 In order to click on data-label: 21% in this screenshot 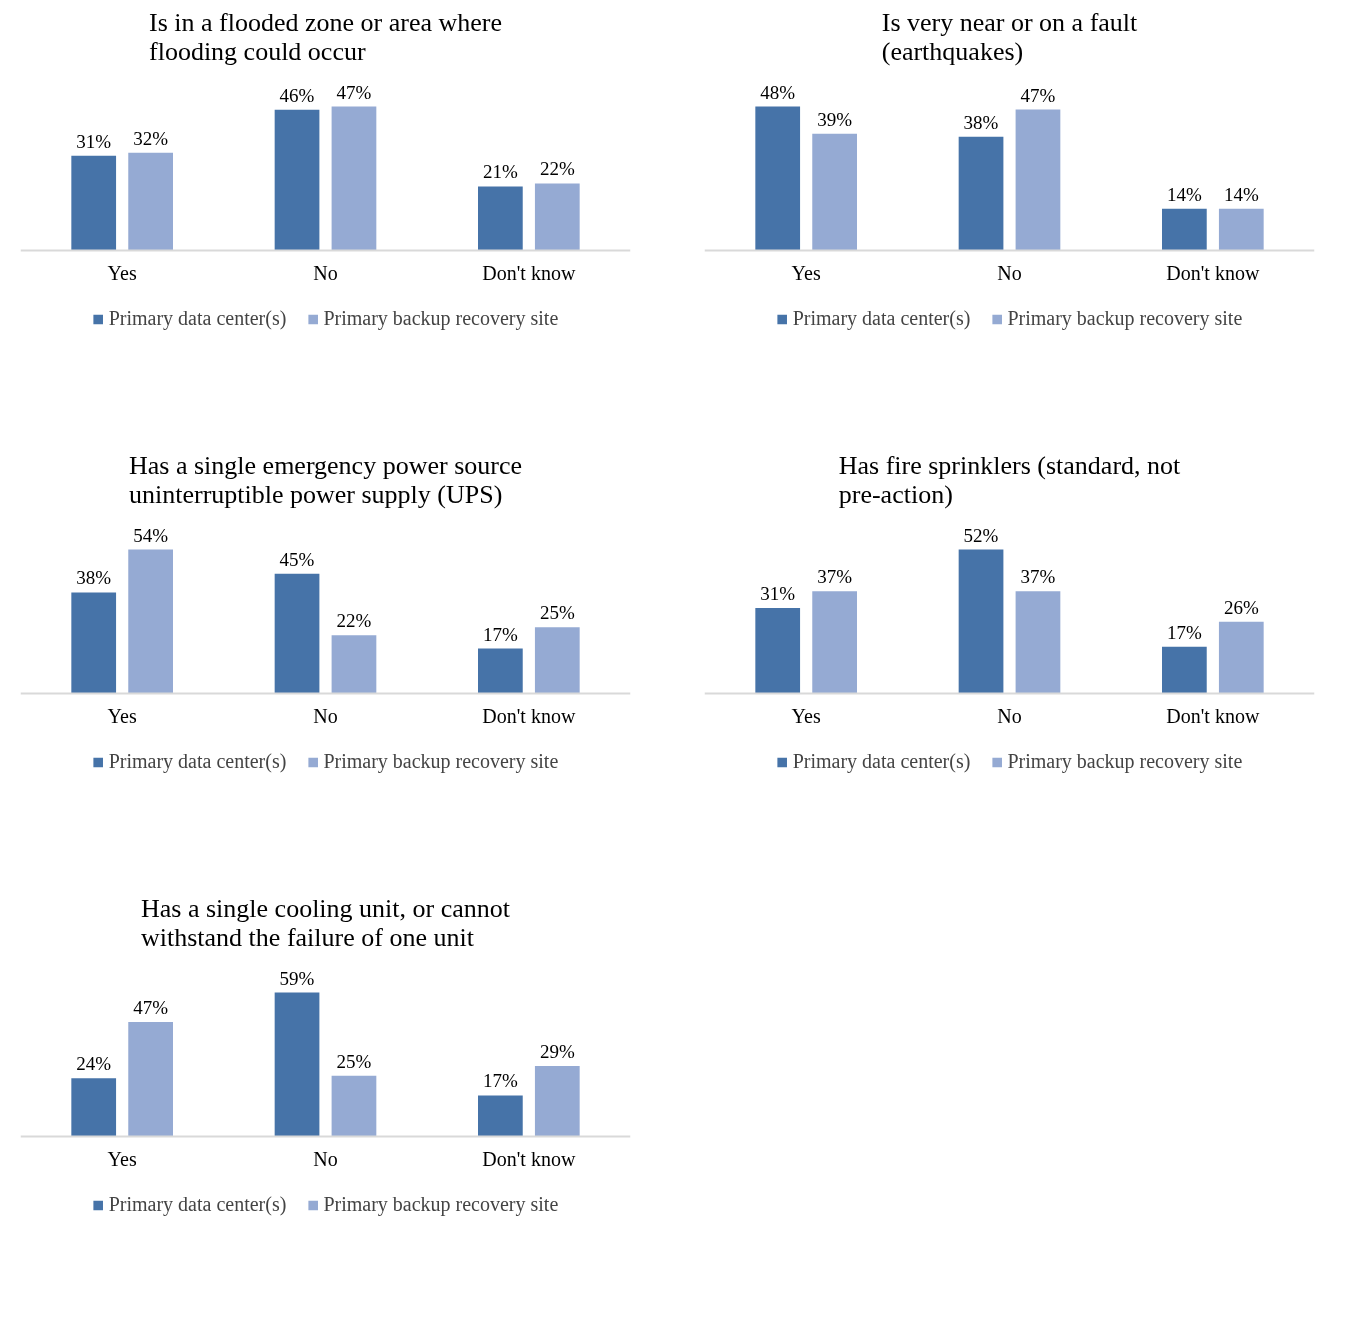, I will do `click(500, 172)`.